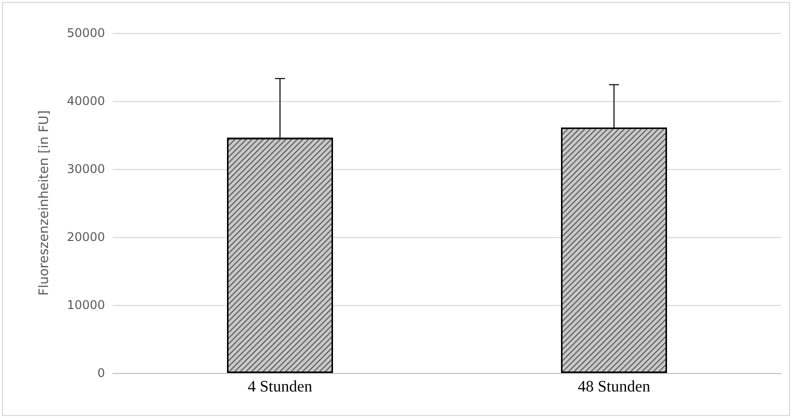 The width and height of the screenshot is (792, 418). I want to click on y-tick-label: 40000, so click(85, 101).